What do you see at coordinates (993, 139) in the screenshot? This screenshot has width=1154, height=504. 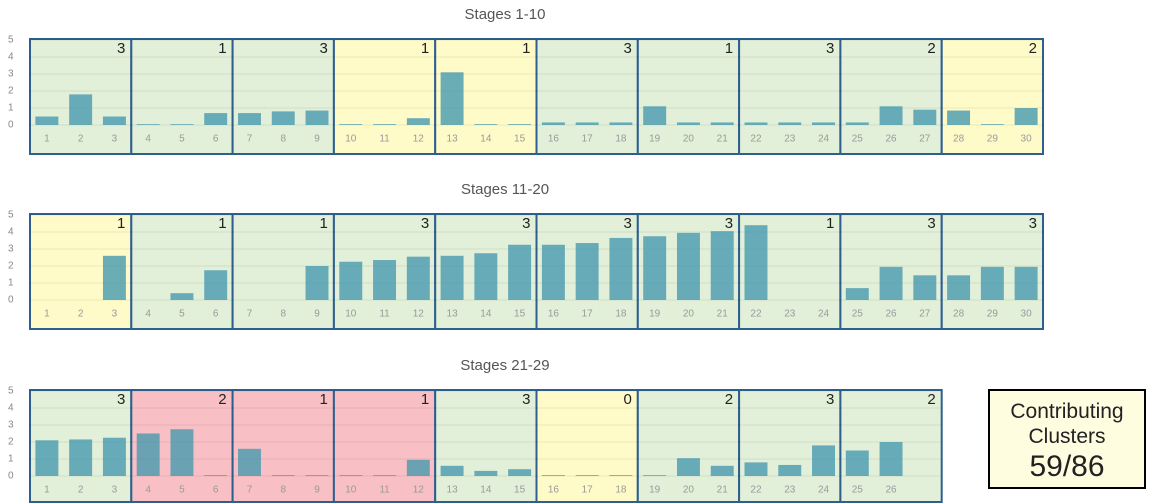 I see `x-tick-label: 29` at bounding box center [993, 139].